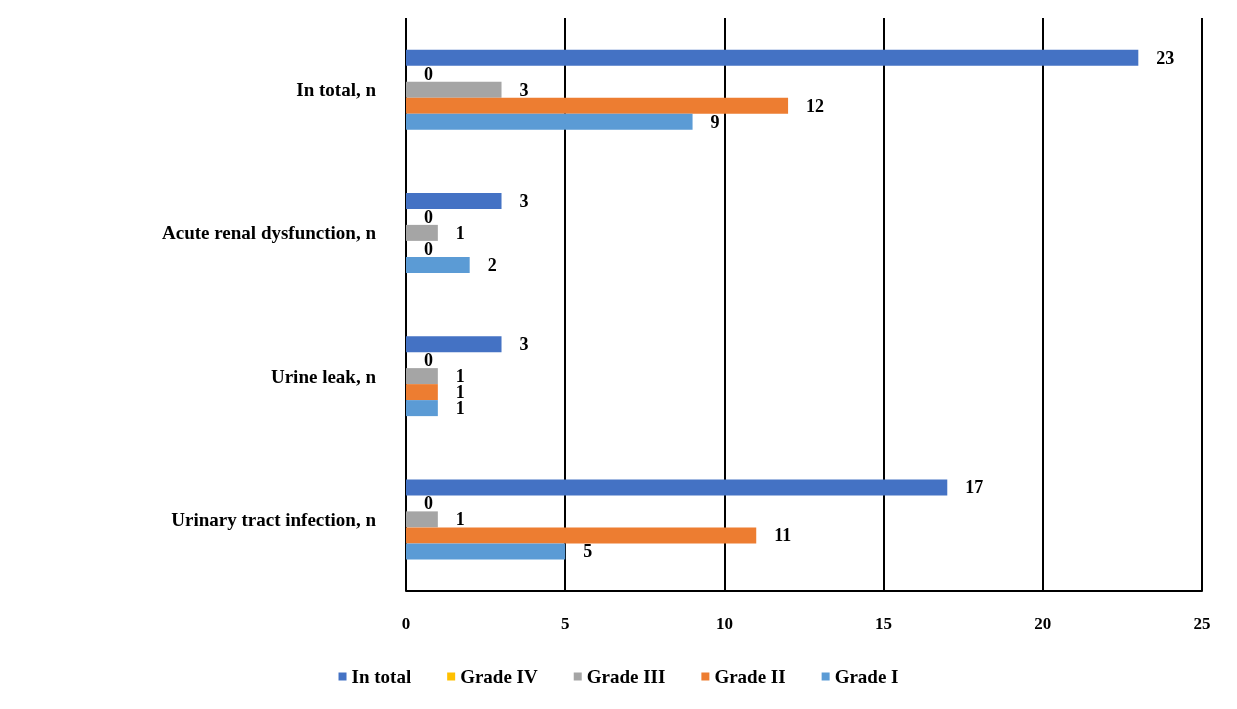 This screenshot has height=709, width=1237. Describe the element at coordinates (381, 676) in the screenshot. I see `legend-label: In total` at that location.